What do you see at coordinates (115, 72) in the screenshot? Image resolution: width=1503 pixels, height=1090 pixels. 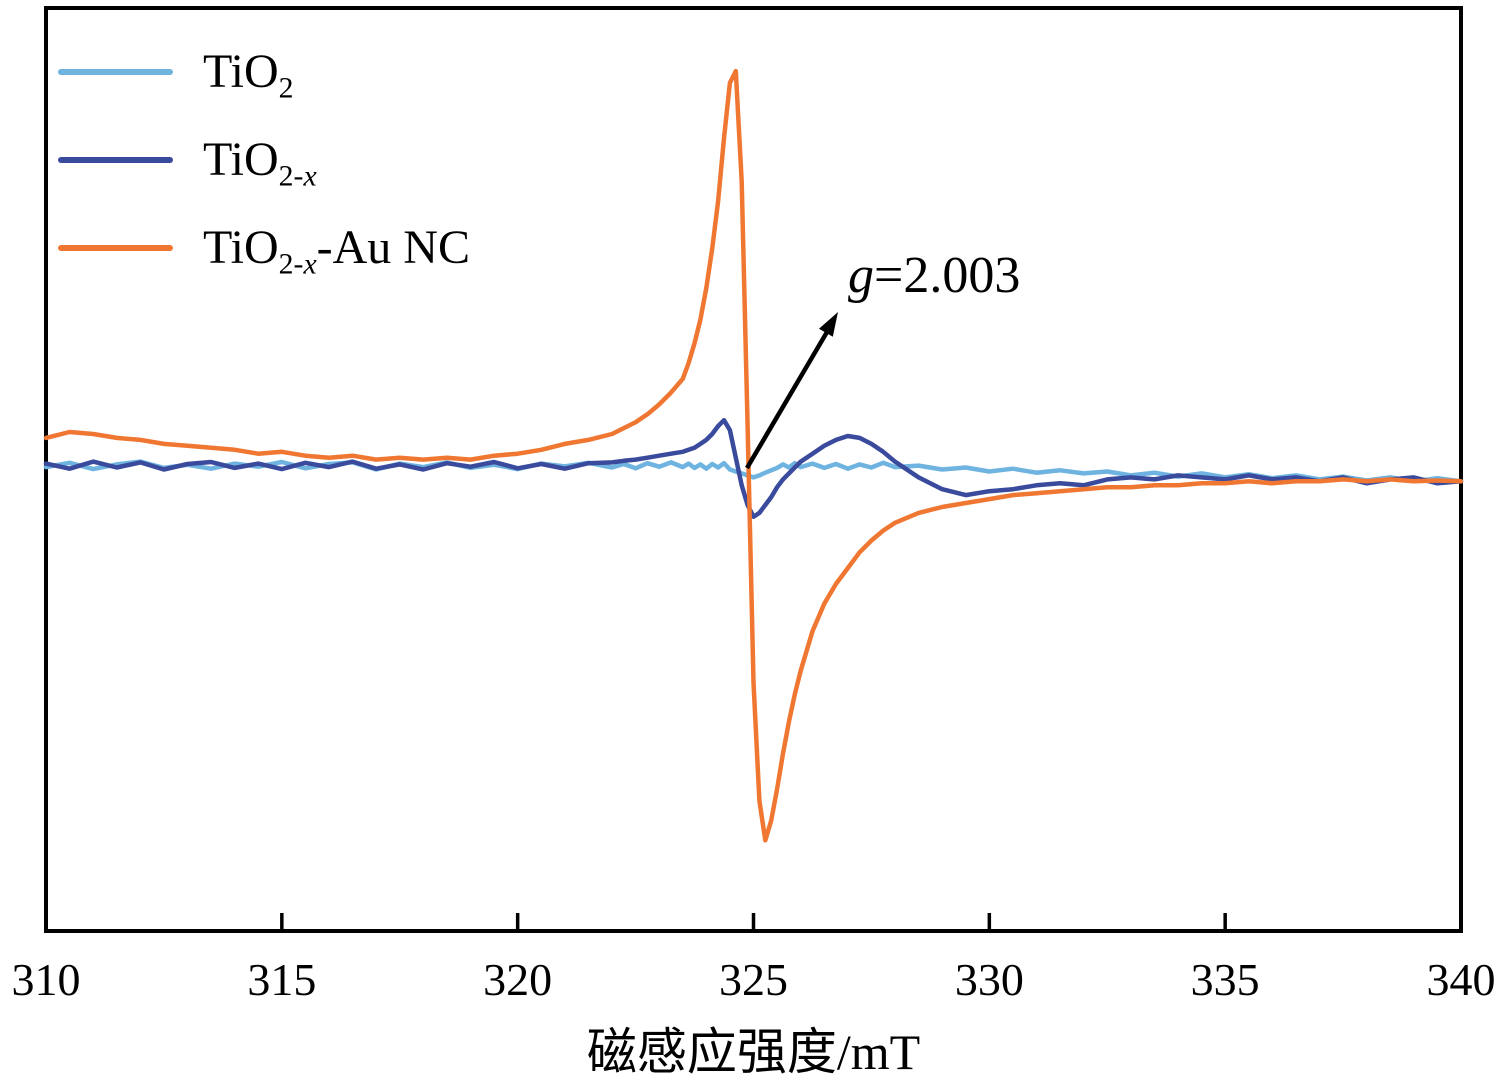 I see `legend-swatch-tio2` at bounding box center [115, 72].